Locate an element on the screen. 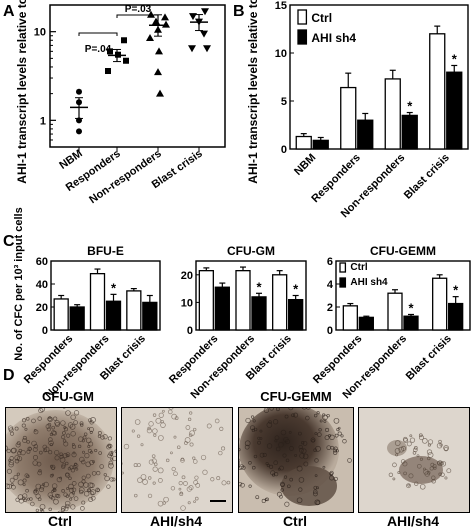 The height and width of the screenshot is (530, 474). chart-title: CFU-GM is located at coordinates (251, 251).